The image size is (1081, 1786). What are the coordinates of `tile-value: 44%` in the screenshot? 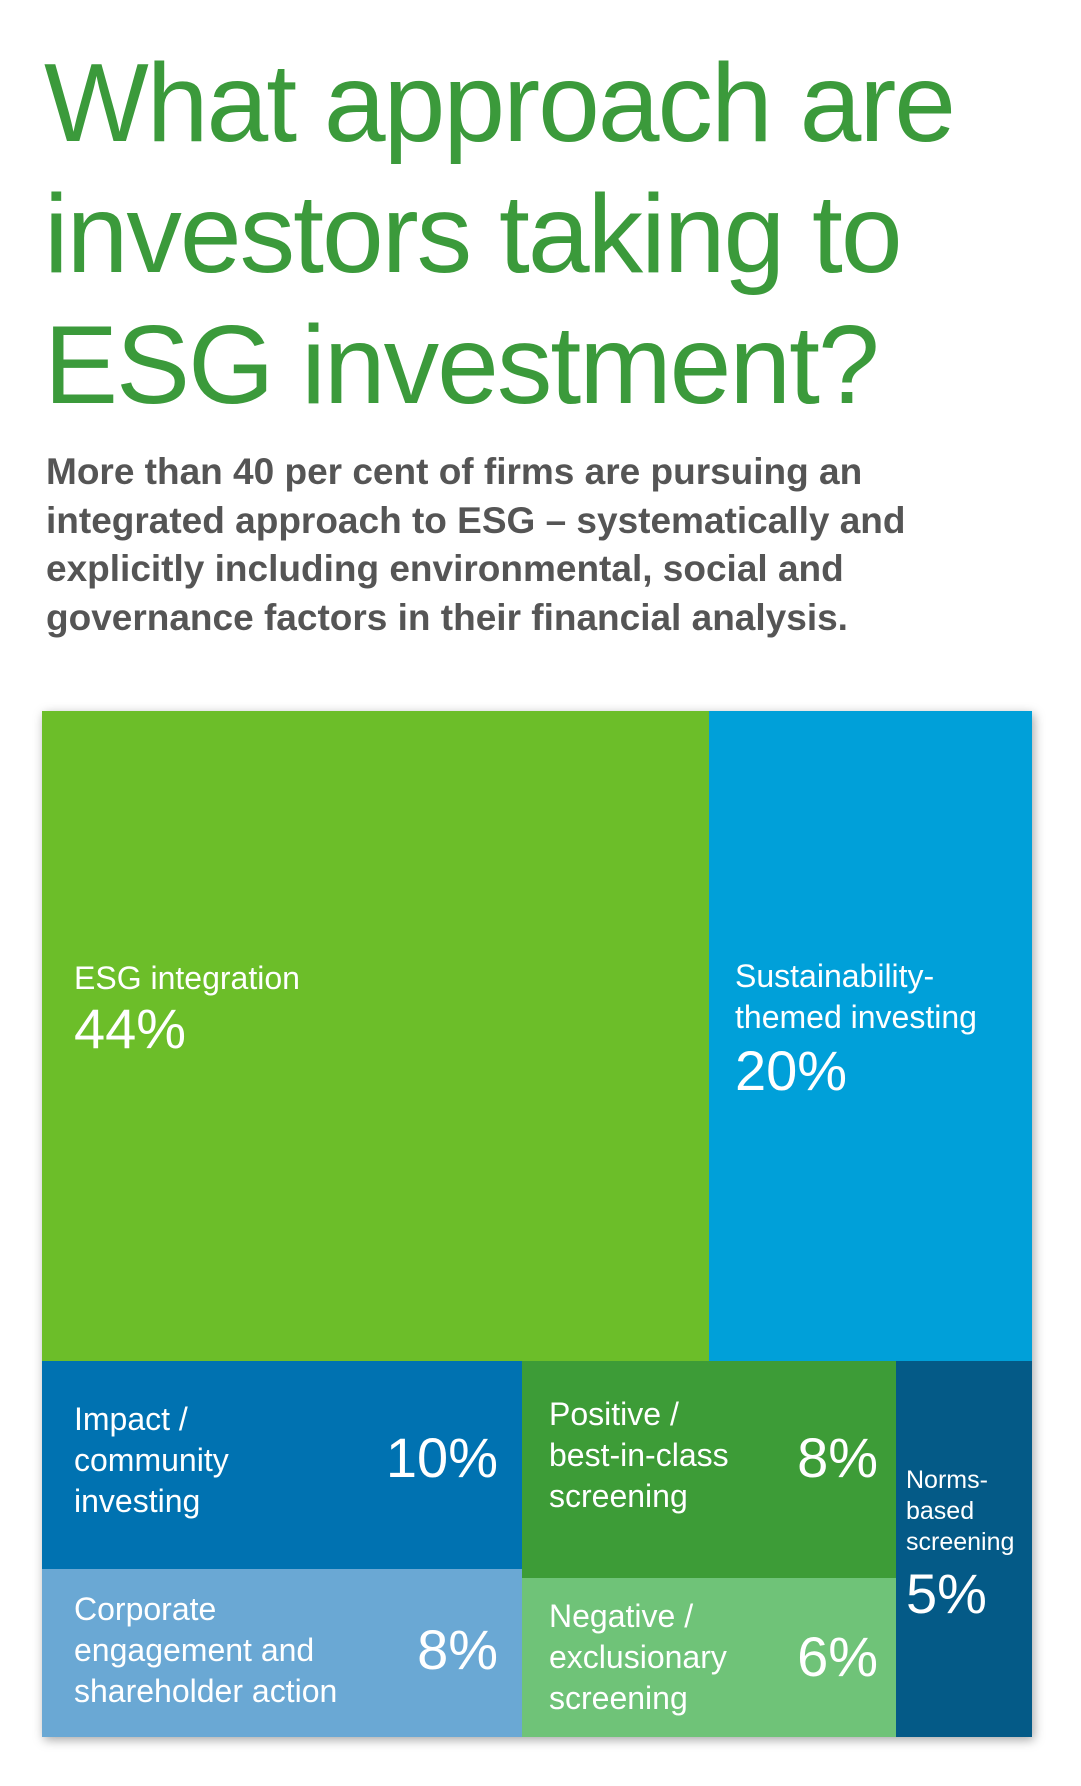 It's located at (130, 1028).